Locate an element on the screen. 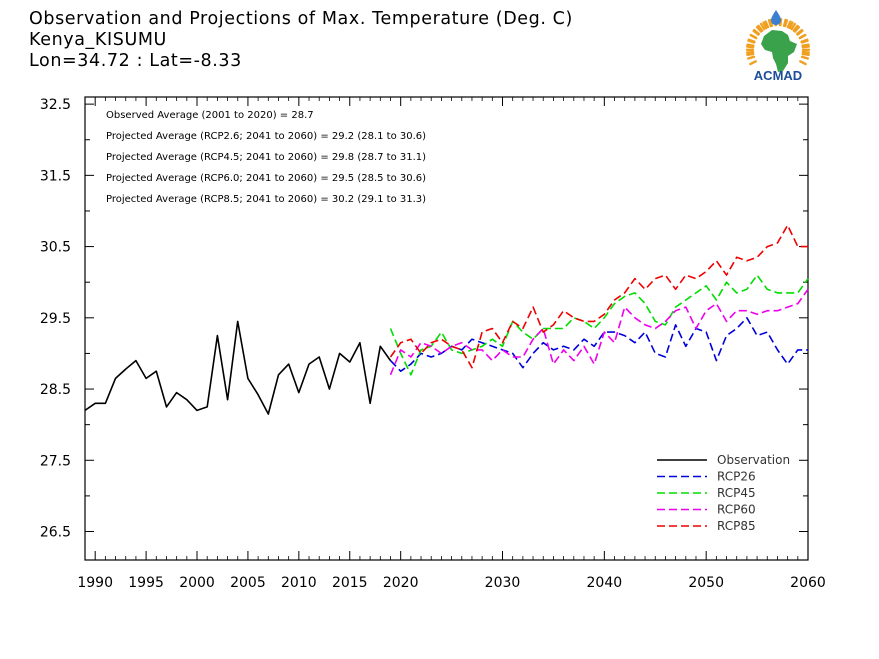 The height and width of the screenshot is (659, 879). series-line-rcp85 is located at coordinates (598, 296).